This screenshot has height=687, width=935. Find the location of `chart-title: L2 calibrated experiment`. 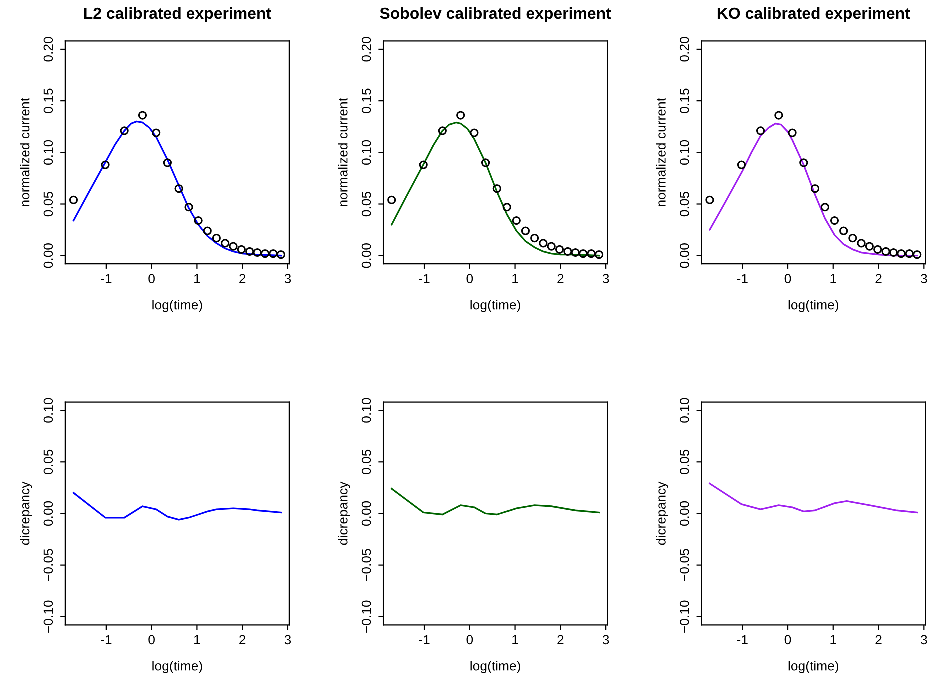

chart-title: L2 calibrated experiment is located at coordinates (178, 14).